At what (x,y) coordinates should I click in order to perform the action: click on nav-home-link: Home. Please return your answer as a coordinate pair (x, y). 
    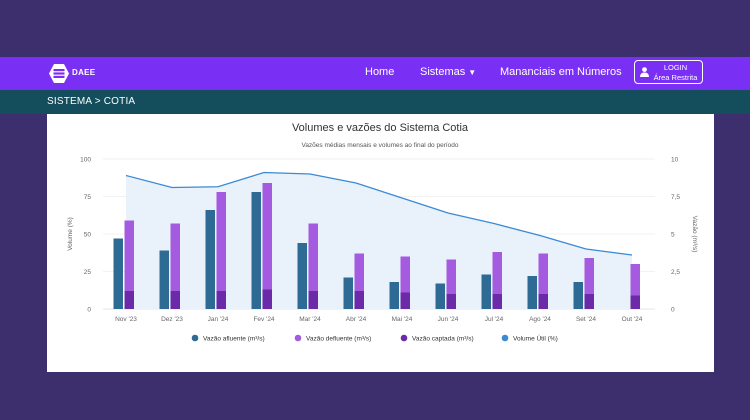
    Looking at the image, I should click on (380, 72).